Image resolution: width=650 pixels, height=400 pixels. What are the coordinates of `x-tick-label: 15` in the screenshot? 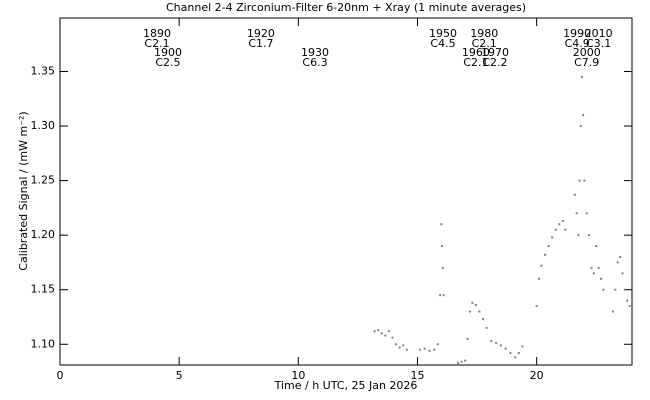 It's located at (418, 375).